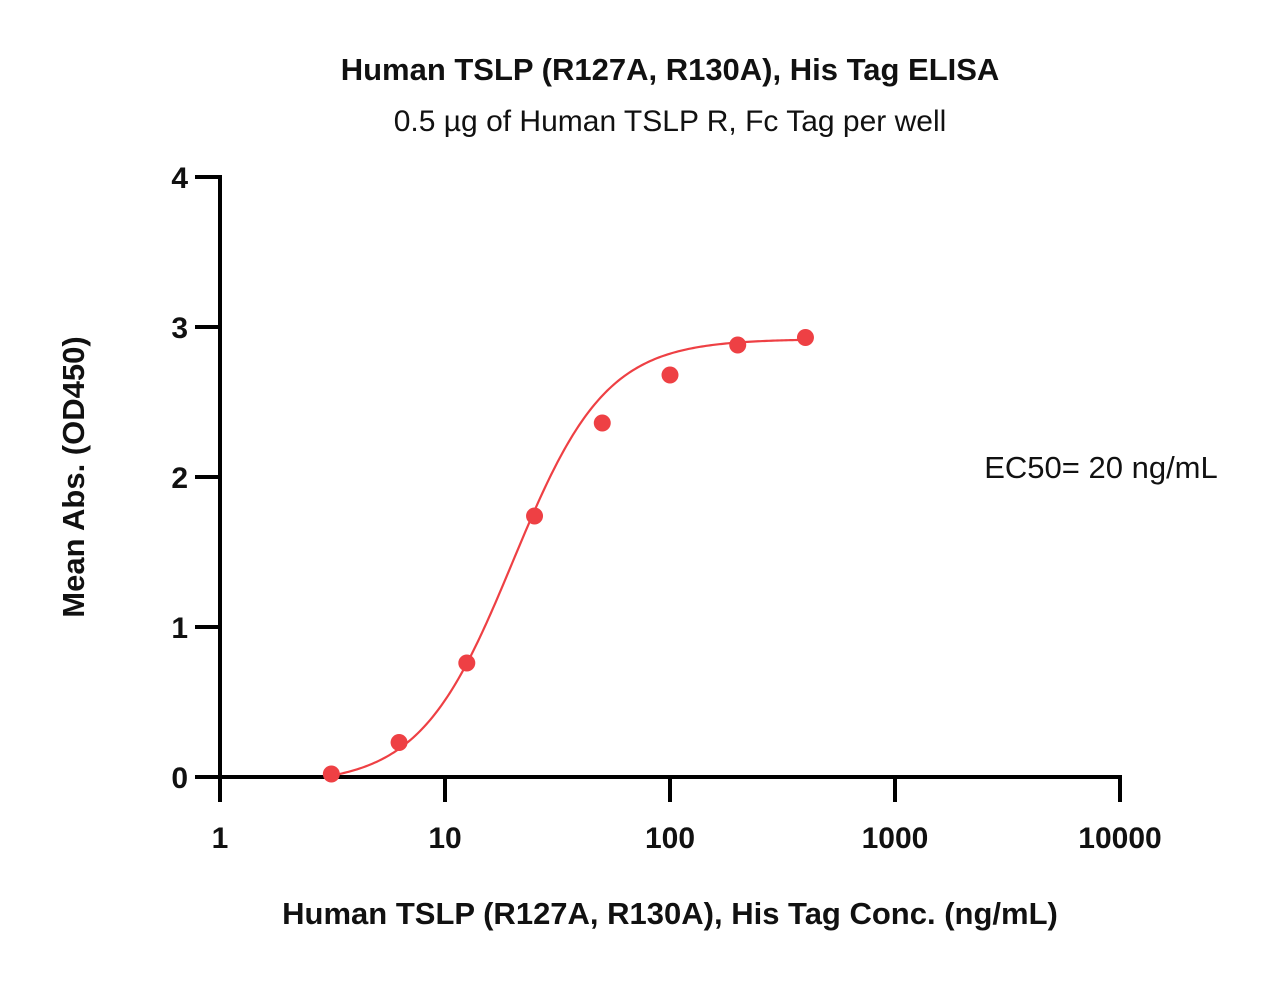  What do you see at coordinates (179, 778) in the screenshot?
I see `y-tick-label: 0` at bounding box center [179, 778].